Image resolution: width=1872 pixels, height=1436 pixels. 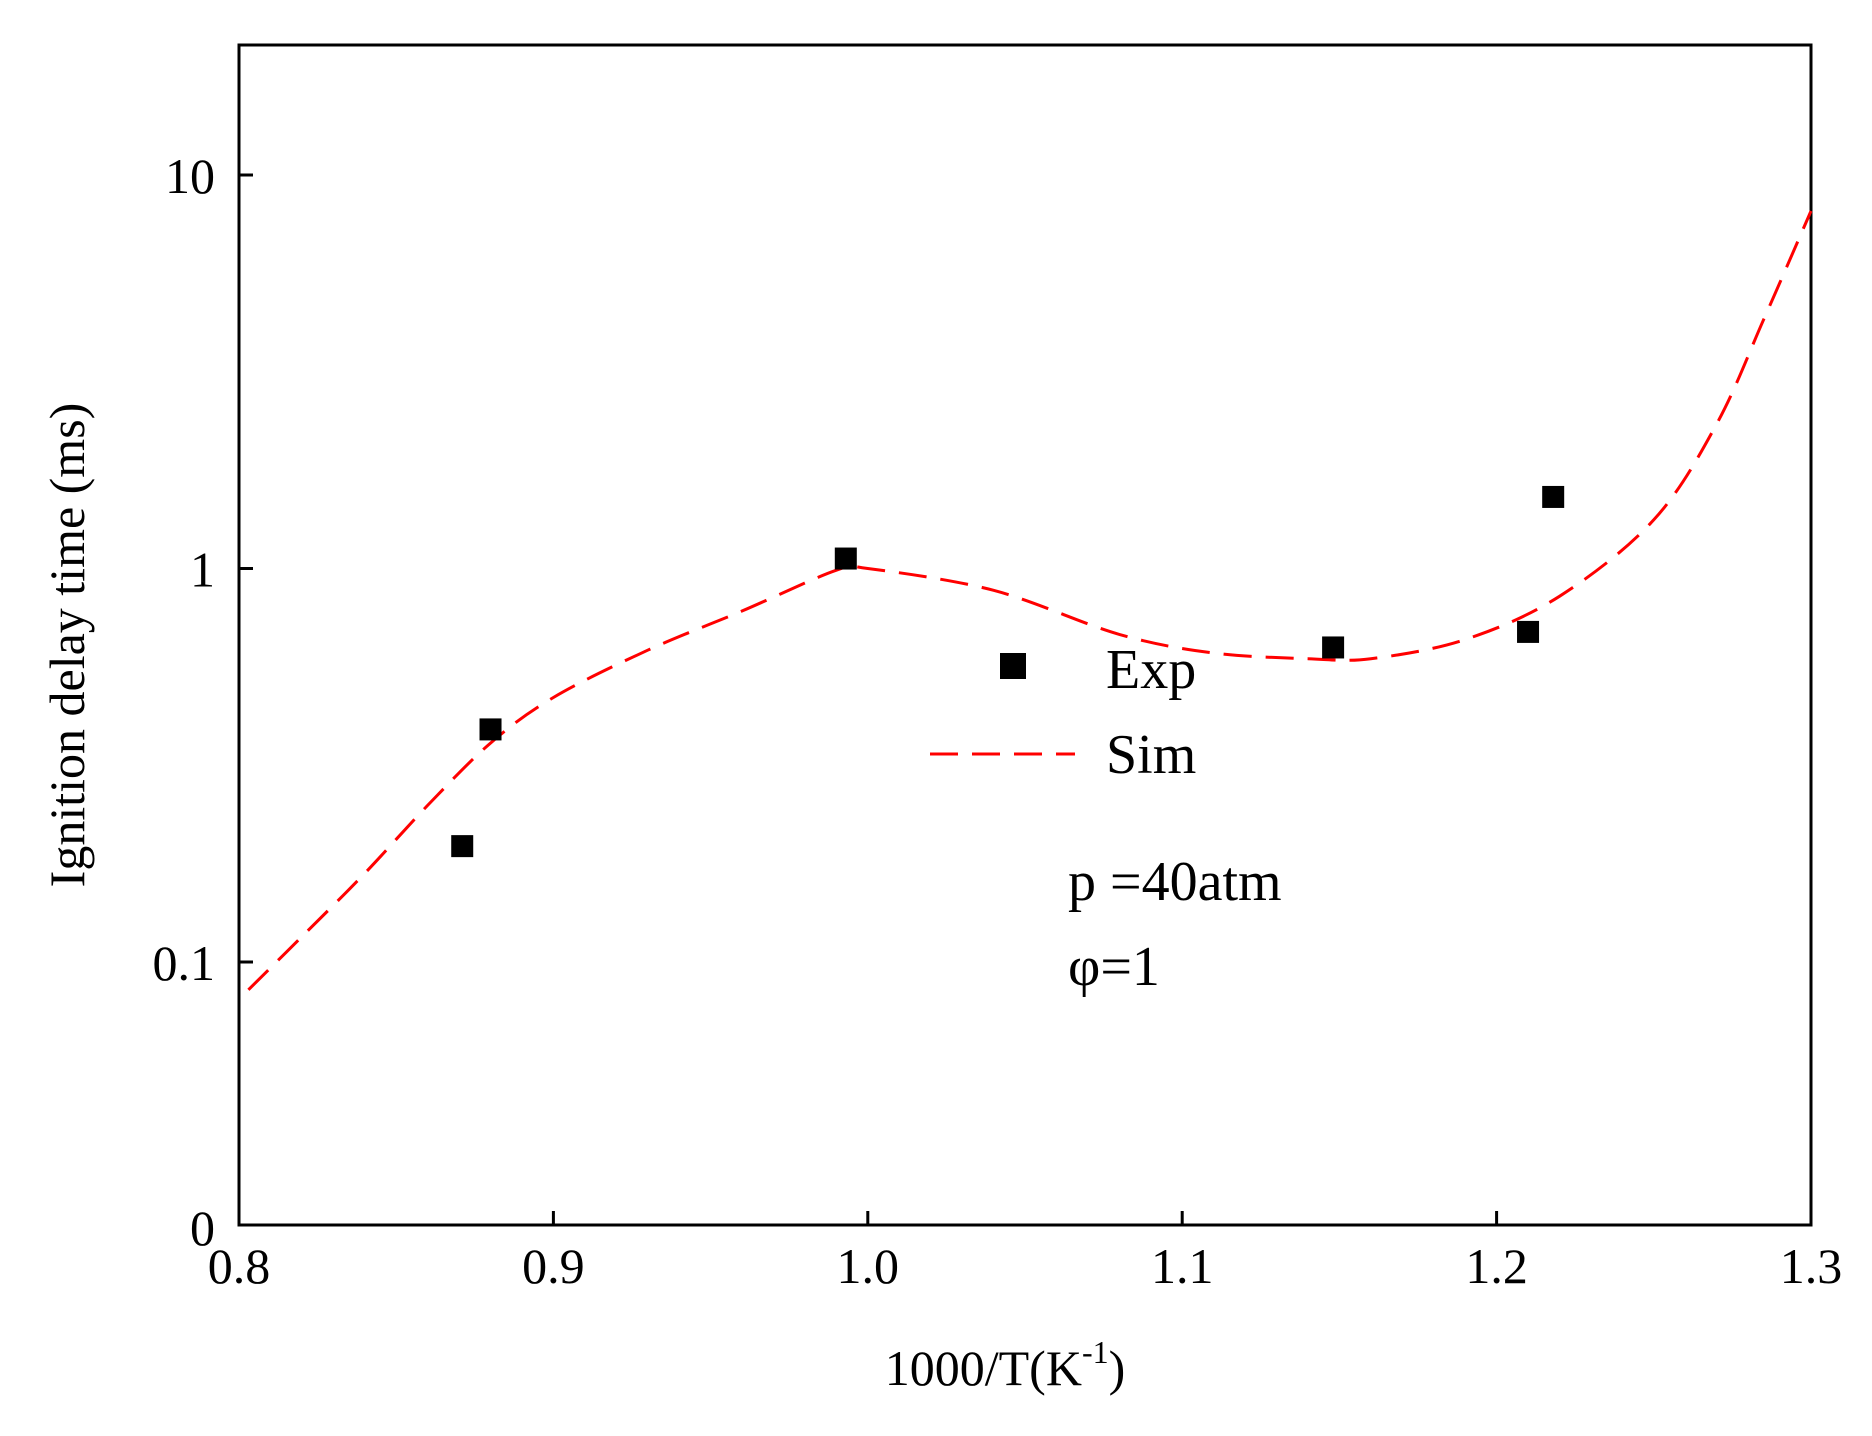 What do you see at coordinates (202, 570) in the screenshot?
I see `y-tick-label-1: 1` at bounding box center [202, 570].